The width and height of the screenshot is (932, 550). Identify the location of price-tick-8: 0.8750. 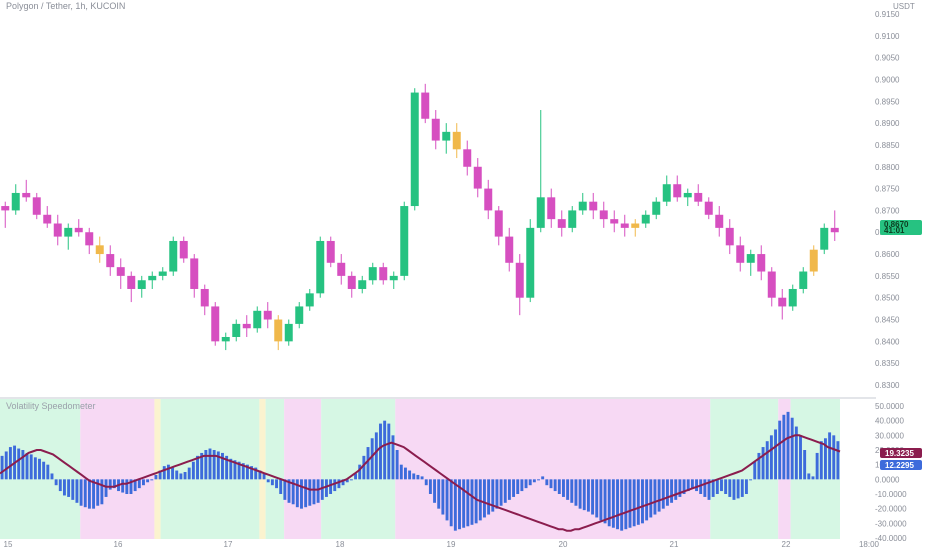
(887, 189).